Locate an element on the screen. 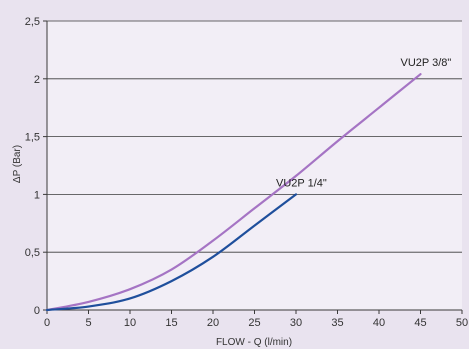  series-label-0: VU2P 3/8" is located at coordinates (426, 63).